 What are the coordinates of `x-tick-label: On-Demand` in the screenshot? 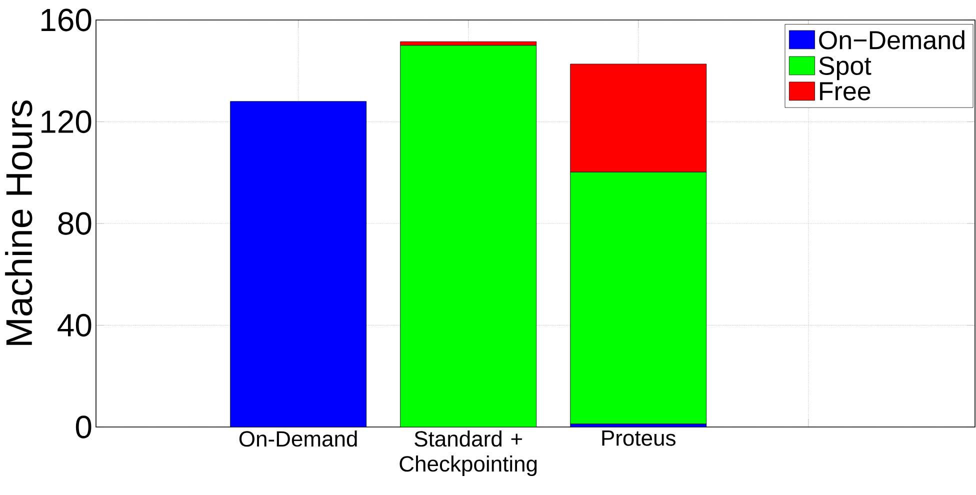 It's located at (298, 438).